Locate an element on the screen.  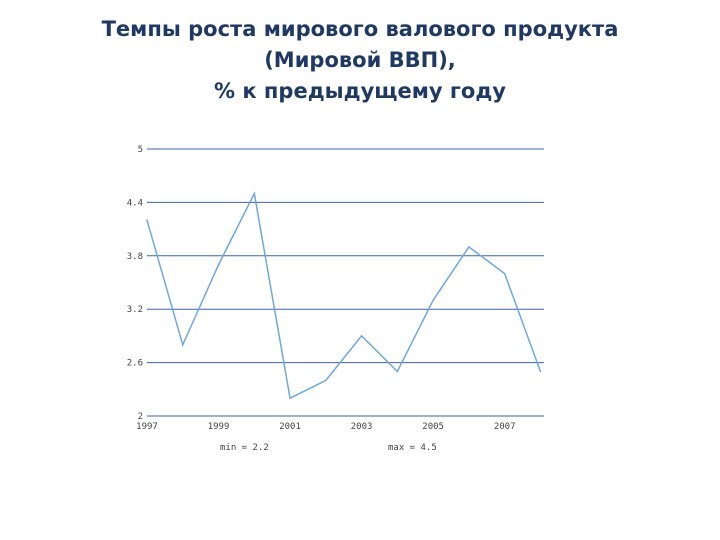
x-tick-label: 2005 is located at coordinates (433, 427).